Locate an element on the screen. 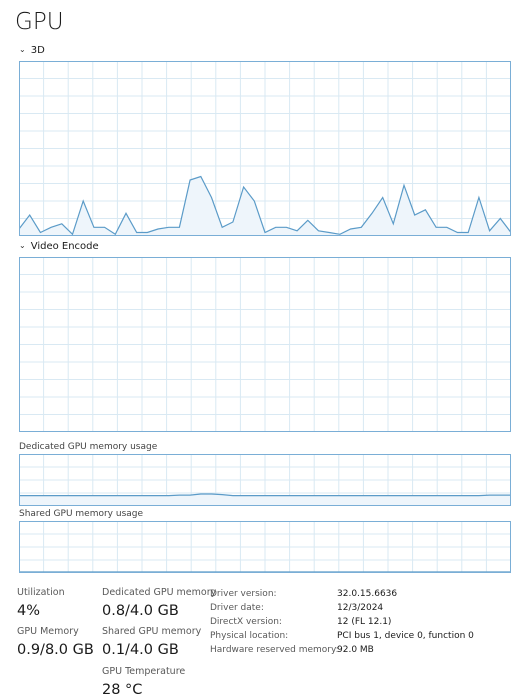 This screenshot has height=699, width=511. info-key: Physical location: is located at coordinates (249, 636).